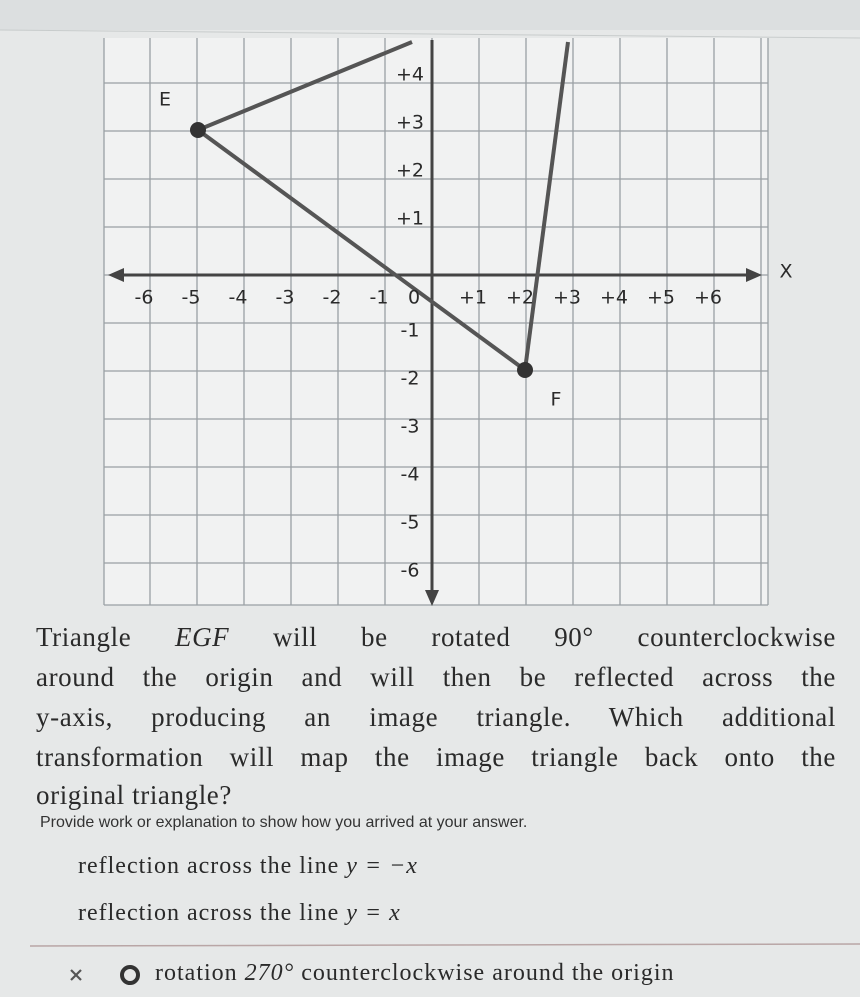  Describe the element at coordinates (556, 400) in the screenshot. I see `point-label: F` at that location.